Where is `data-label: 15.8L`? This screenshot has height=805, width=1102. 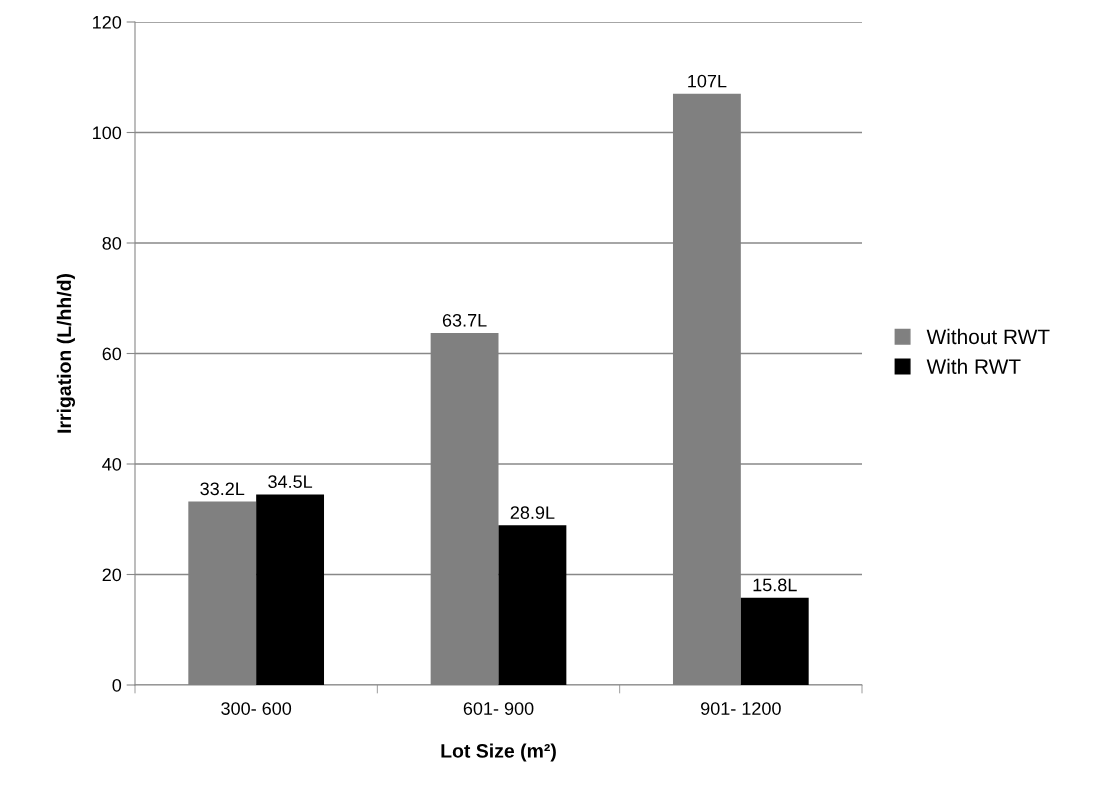
data-label: 15.8L is located at coordinates (775, 585).